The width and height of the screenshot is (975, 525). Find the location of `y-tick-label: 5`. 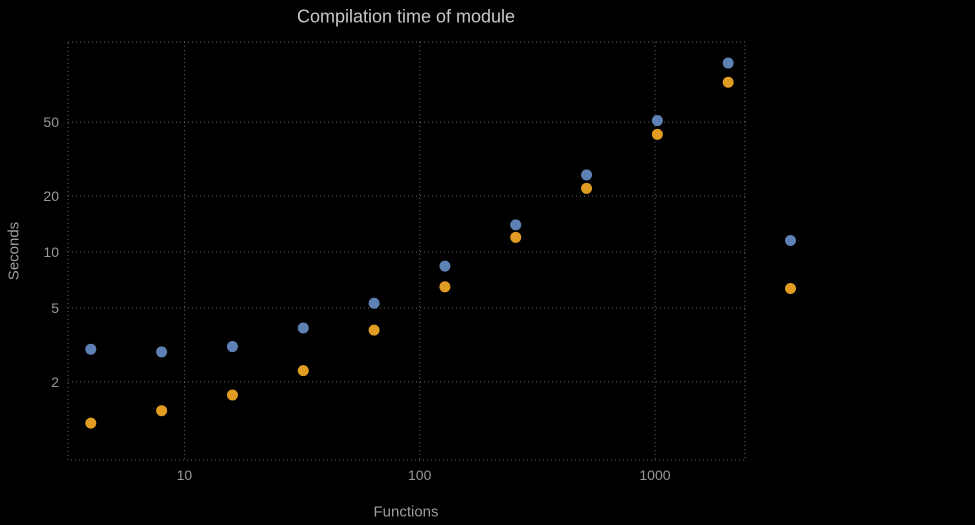

y-tick-label: 5 is located at coordinates (55, 308).